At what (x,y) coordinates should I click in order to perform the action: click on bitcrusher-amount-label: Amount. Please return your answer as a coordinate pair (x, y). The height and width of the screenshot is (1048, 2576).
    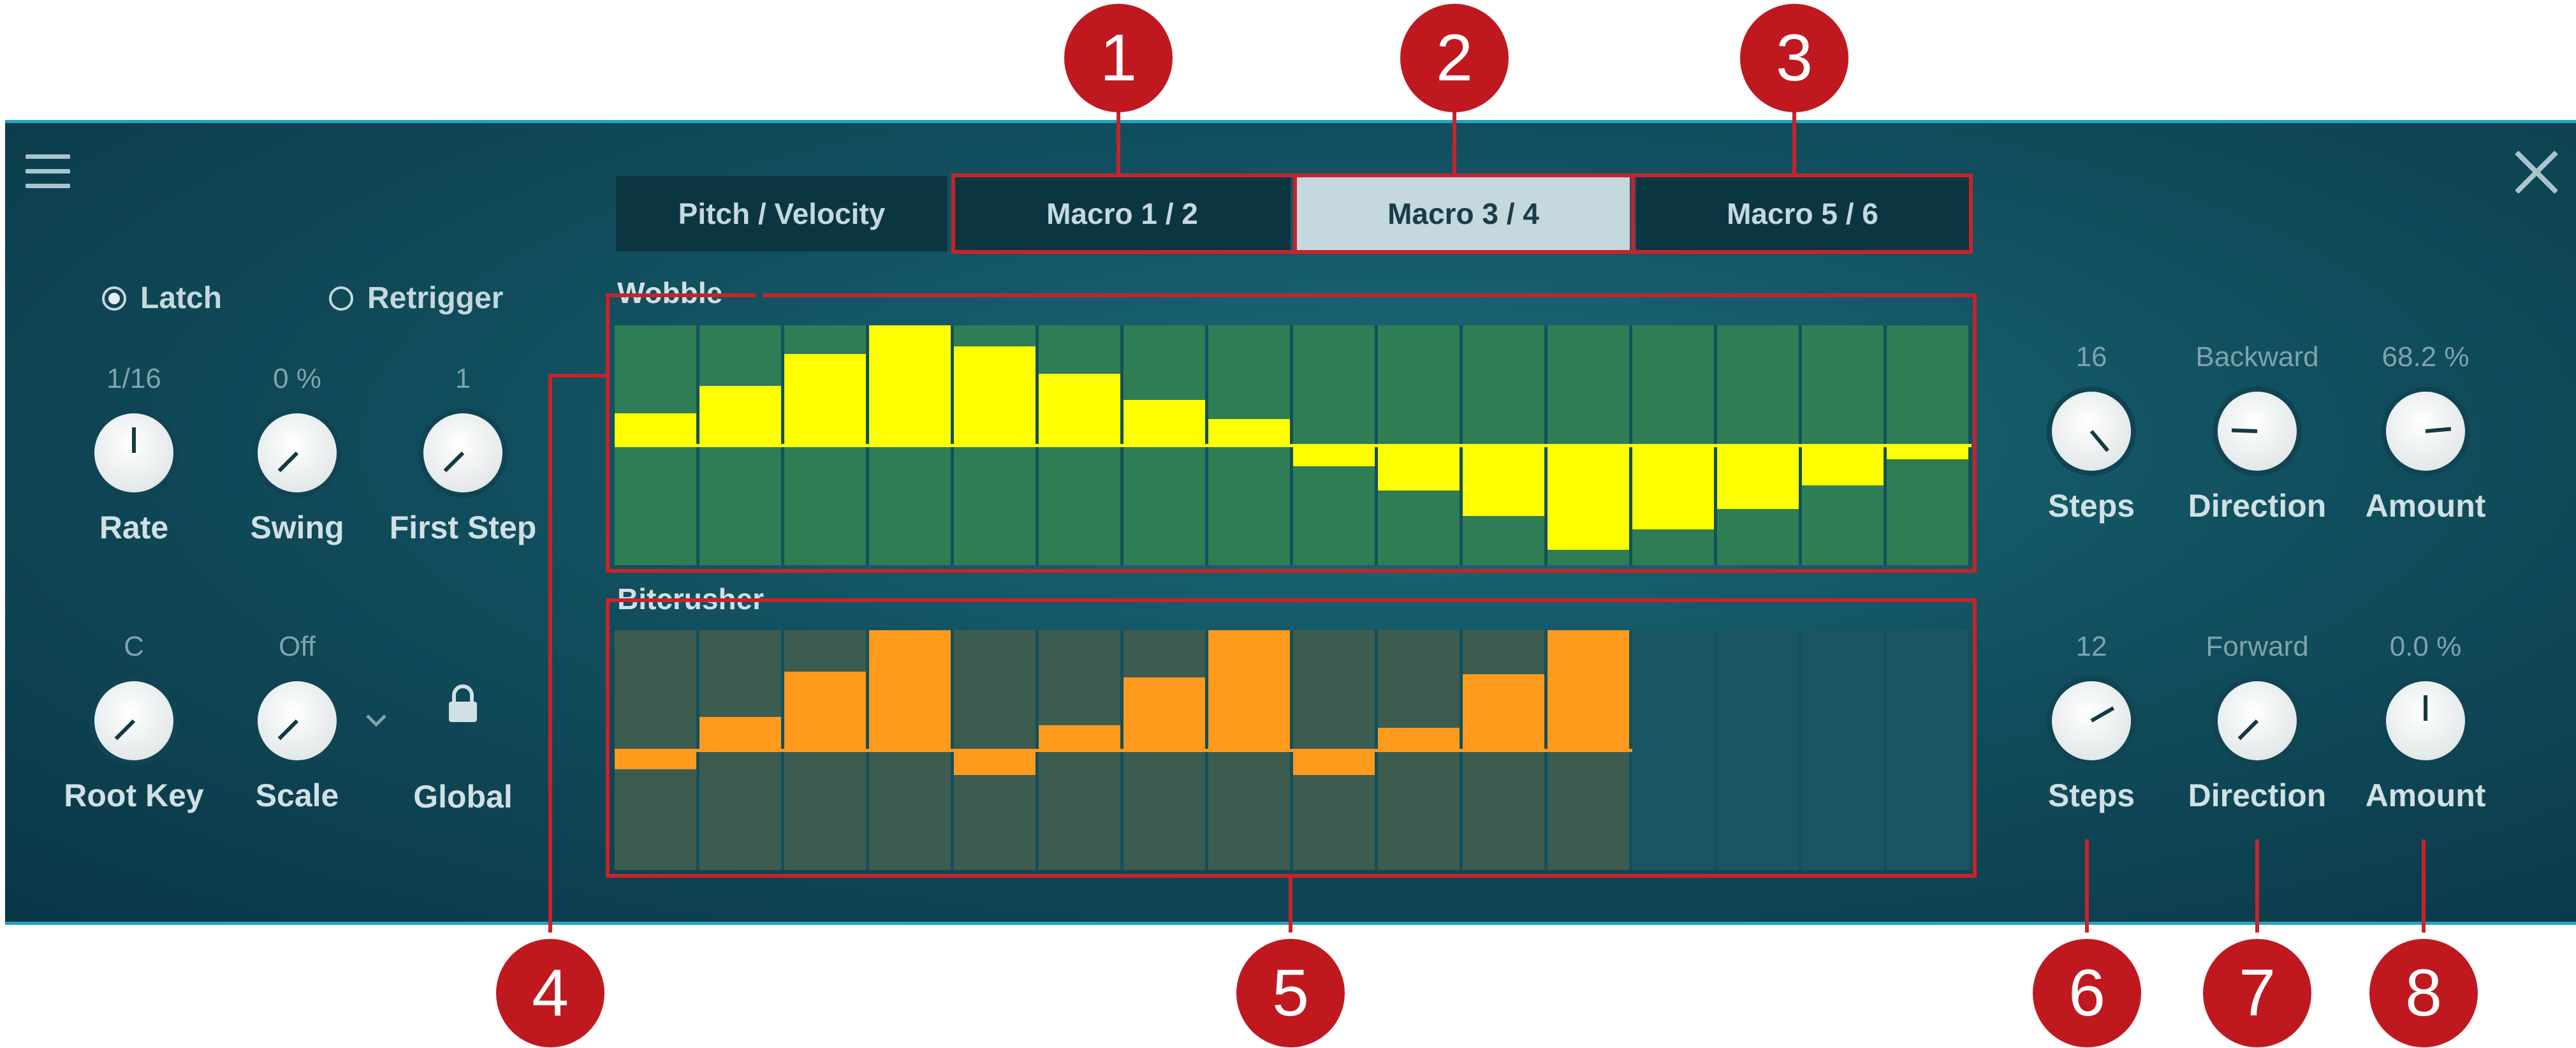
    Looking at the image, I should click on (2425, 795).